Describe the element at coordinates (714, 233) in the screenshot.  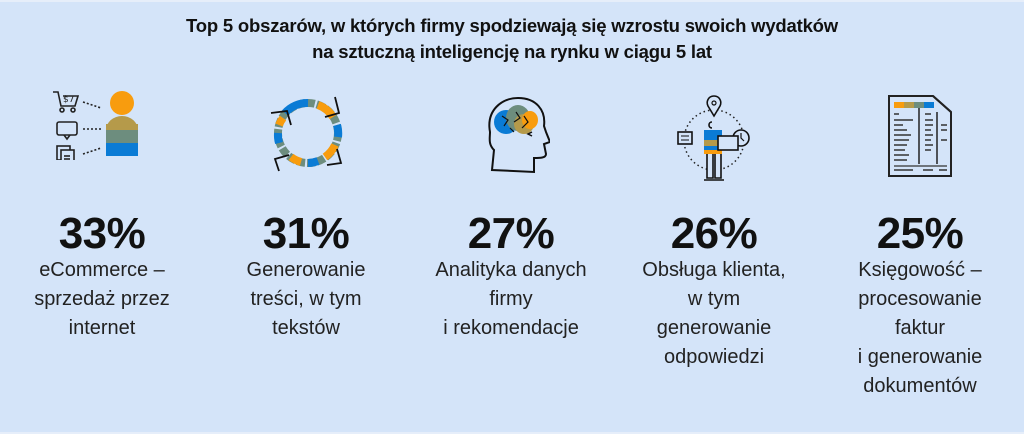
I see `percent-value: 26%` at that location.